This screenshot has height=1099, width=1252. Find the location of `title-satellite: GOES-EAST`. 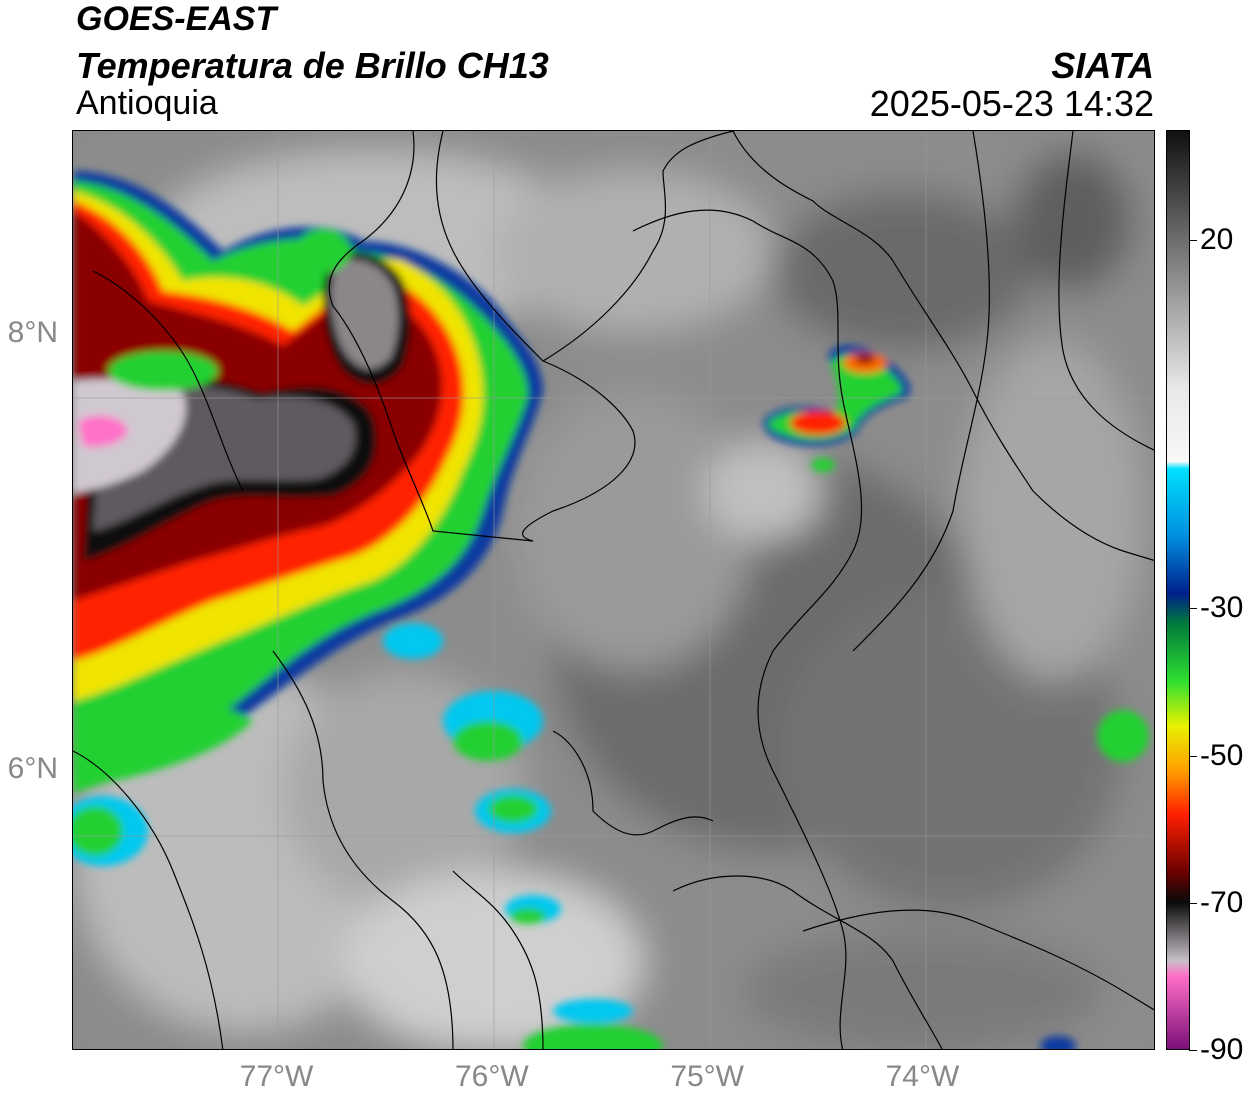

title-satellite: GOES-EAST is located at coordinates (176, 19).